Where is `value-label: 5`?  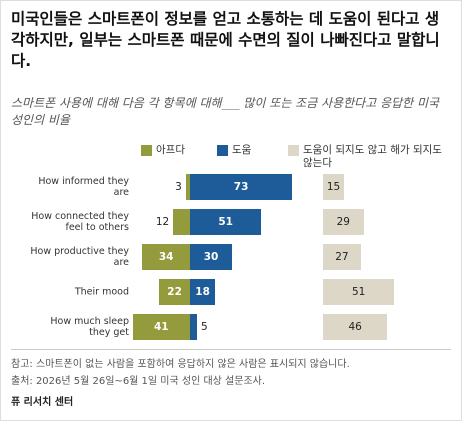 value-label: 5 is located at coordinates (204, 327).